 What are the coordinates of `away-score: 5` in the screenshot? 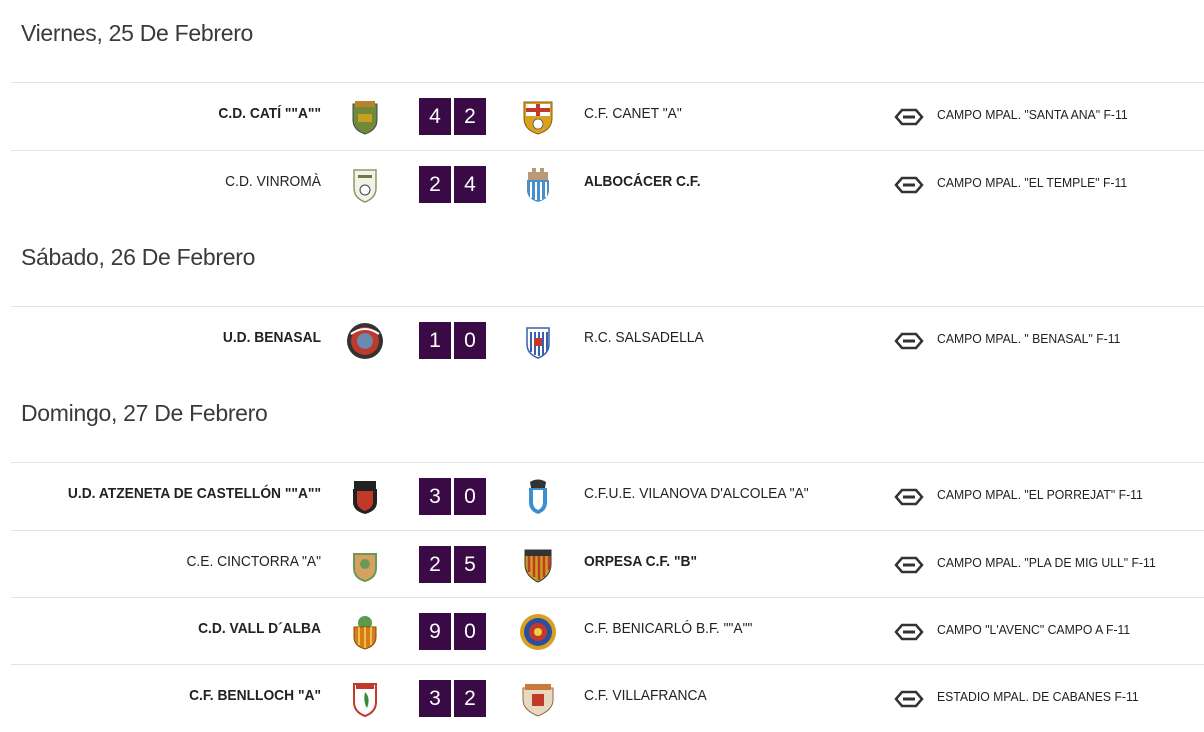 It's located at (470, 564).